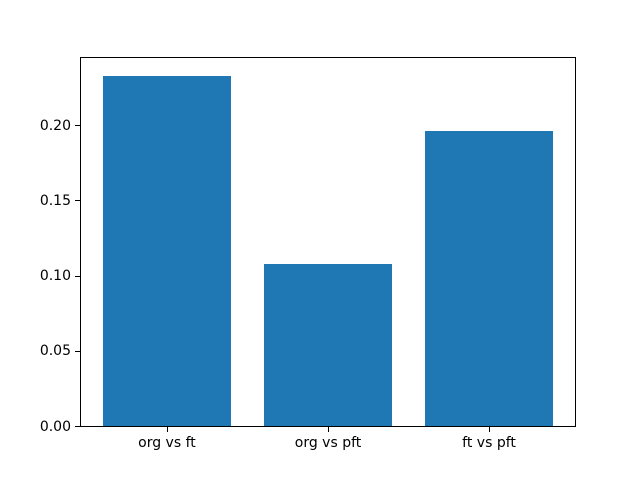  What do you see at coordinates (489, 443) in the screenshot?
I see `x-tick-label: ft vs pft` at bounding box center [489, 443].